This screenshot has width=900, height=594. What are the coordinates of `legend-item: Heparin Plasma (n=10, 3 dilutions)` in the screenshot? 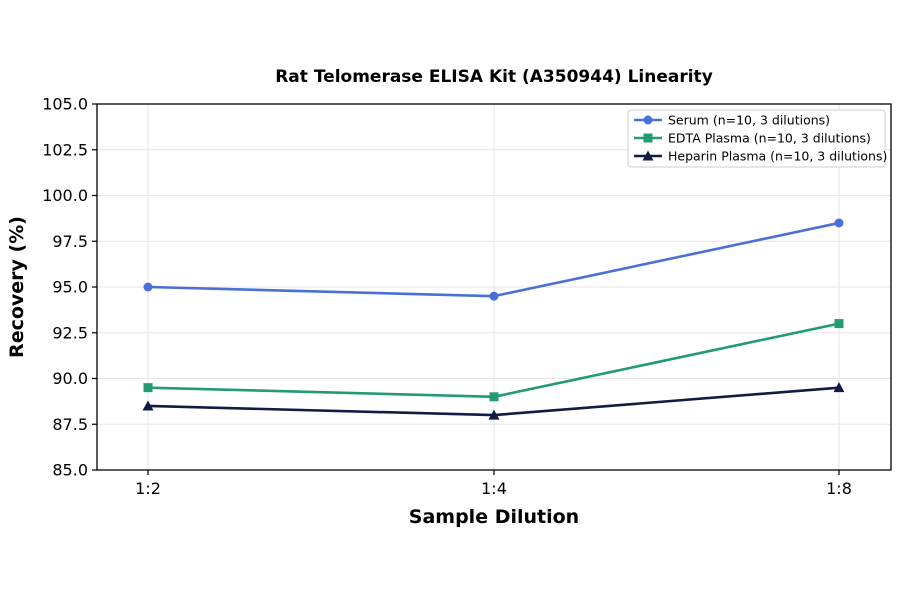 It's located at (760, 156).